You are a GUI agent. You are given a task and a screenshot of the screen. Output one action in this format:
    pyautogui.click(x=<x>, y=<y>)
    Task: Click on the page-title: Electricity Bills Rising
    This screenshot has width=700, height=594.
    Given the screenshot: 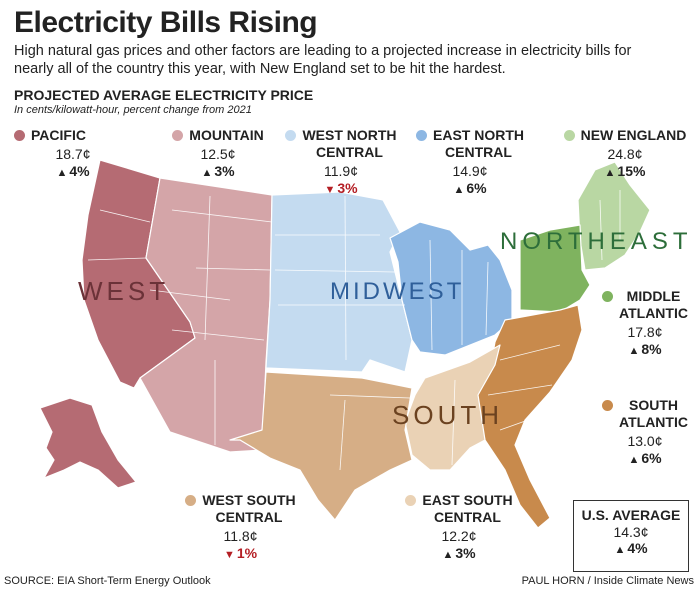 What is the action you would take?
    pyautogui.click(x=166, y=22)
    